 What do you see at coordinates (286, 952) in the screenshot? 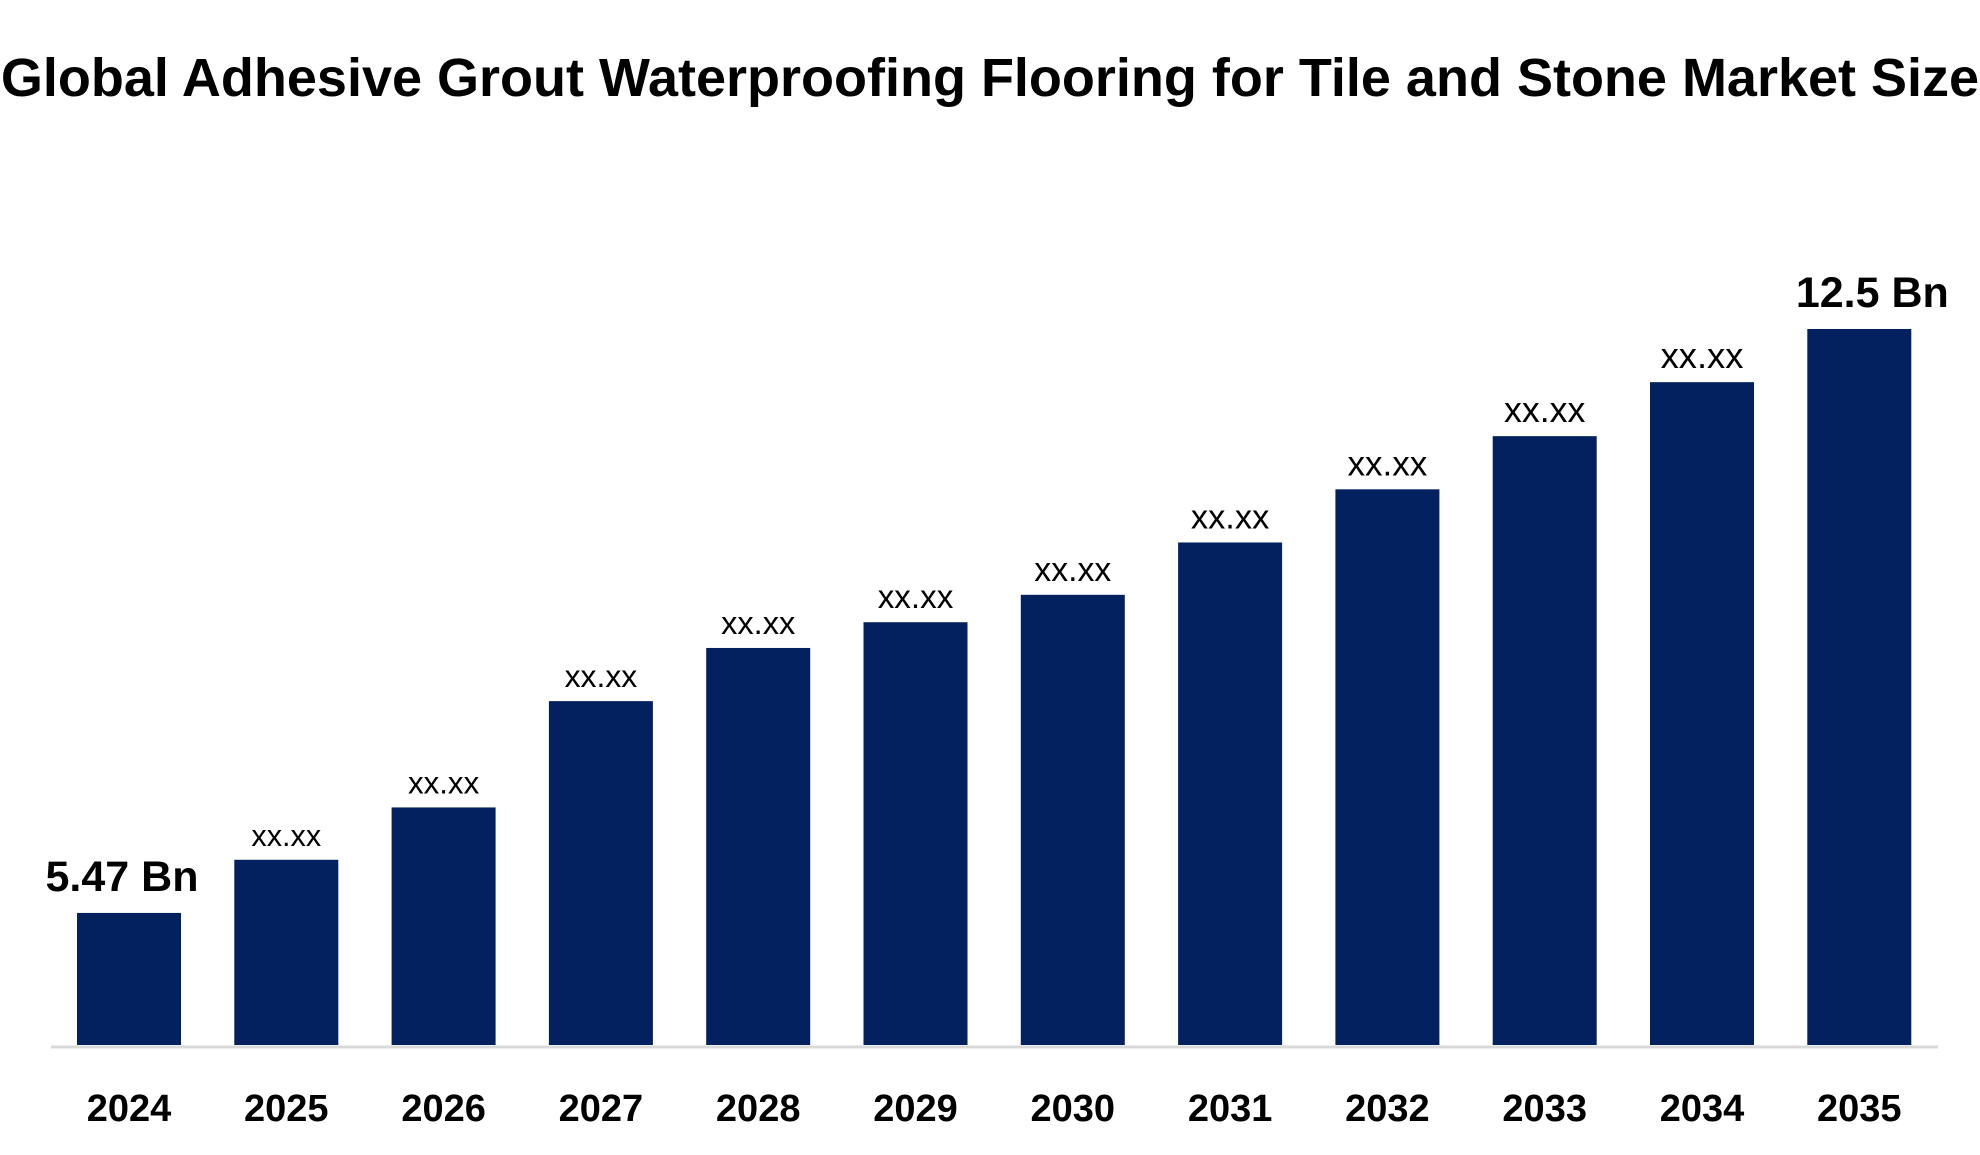
I see `bar-2025` at bounding box center [286, 952].